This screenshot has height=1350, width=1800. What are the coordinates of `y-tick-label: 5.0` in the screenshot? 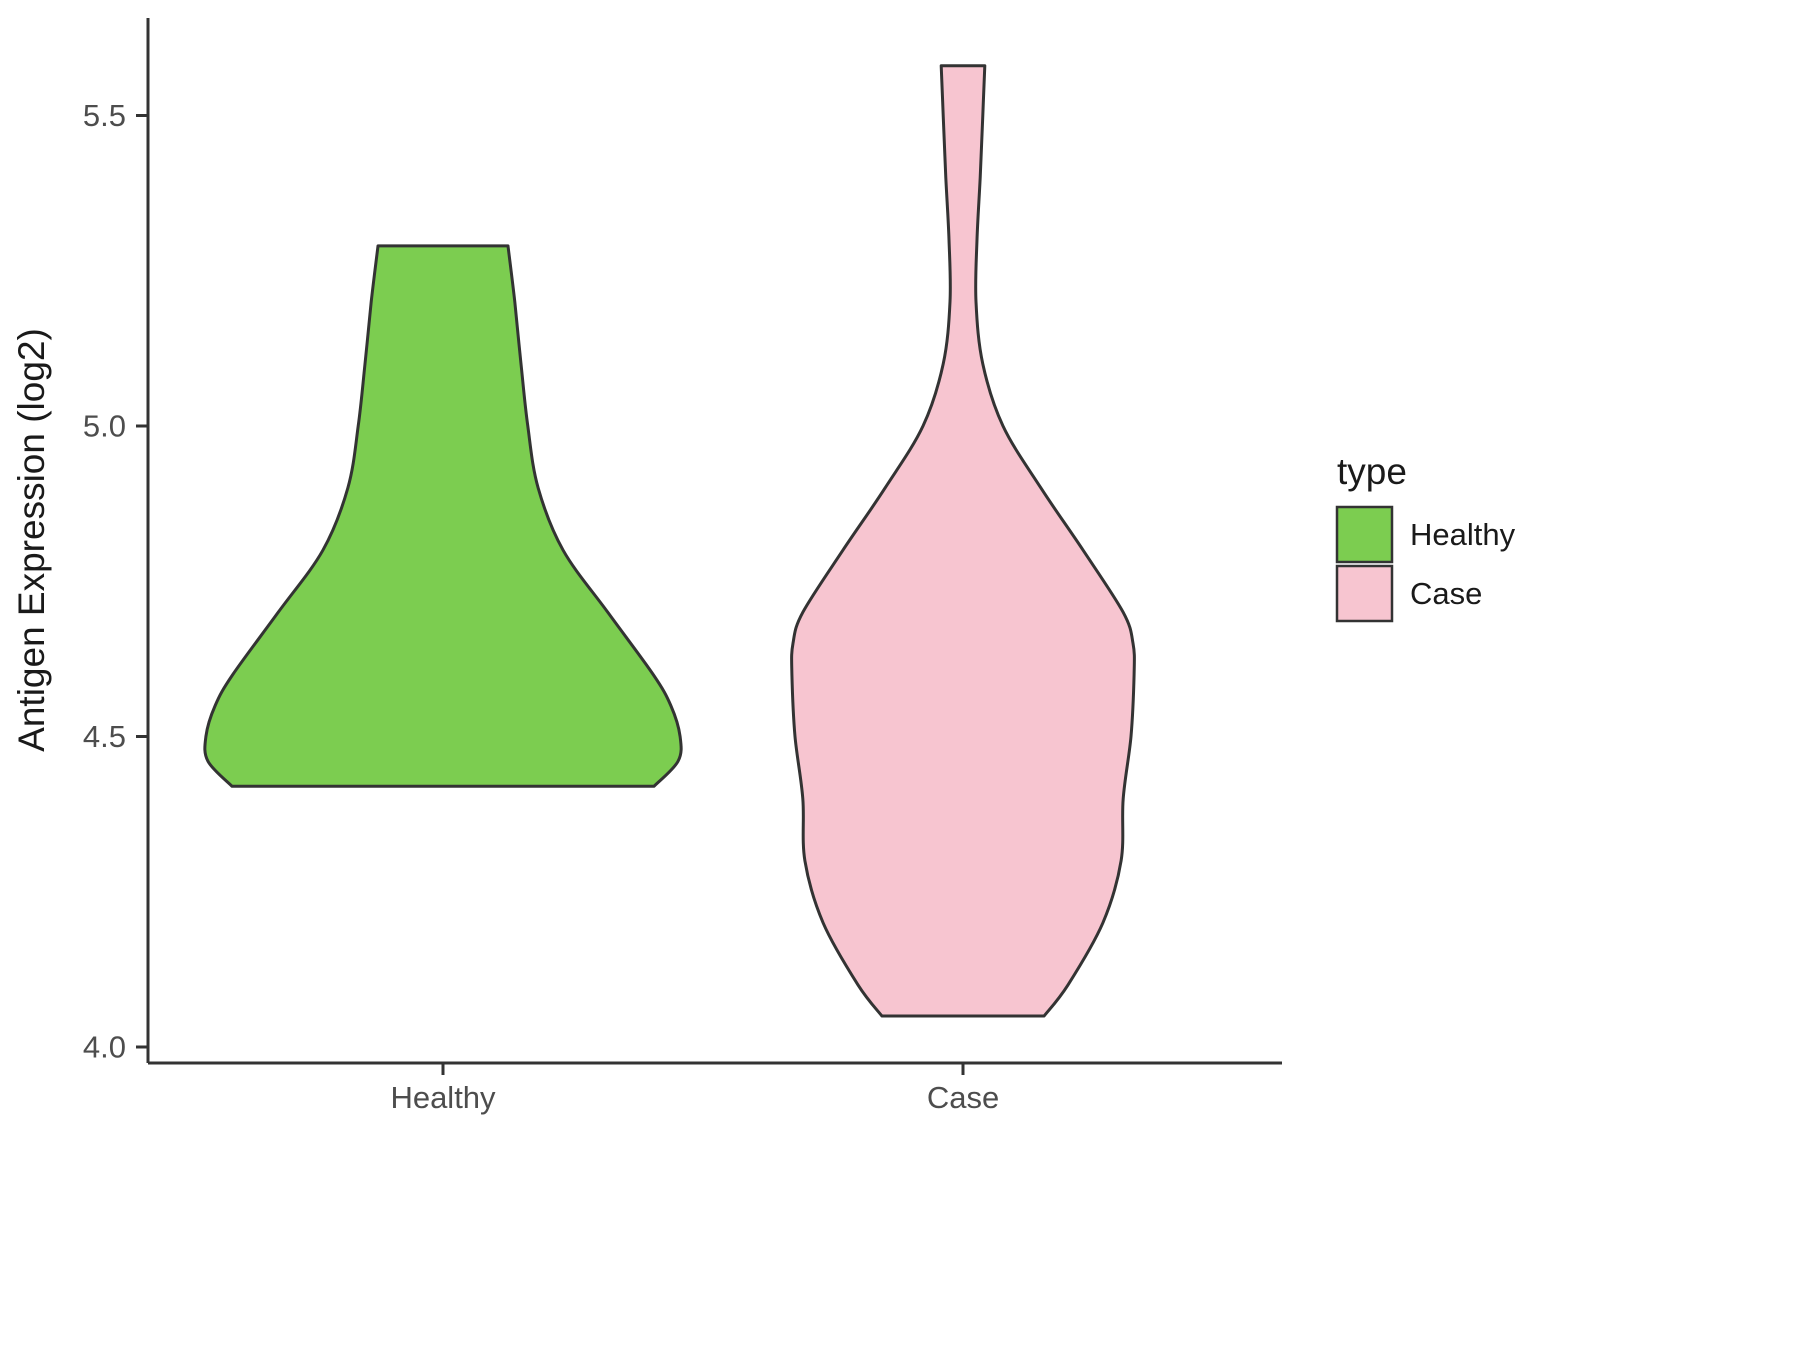 It's located at (104, 426).